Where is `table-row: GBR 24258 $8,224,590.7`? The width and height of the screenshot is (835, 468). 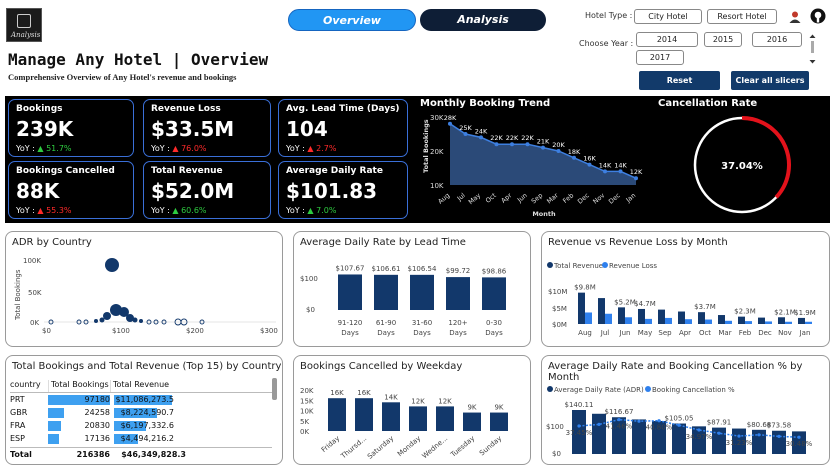
table-row: GBR 24258 $8,224,590.7 is located at coordinates (141, 413).